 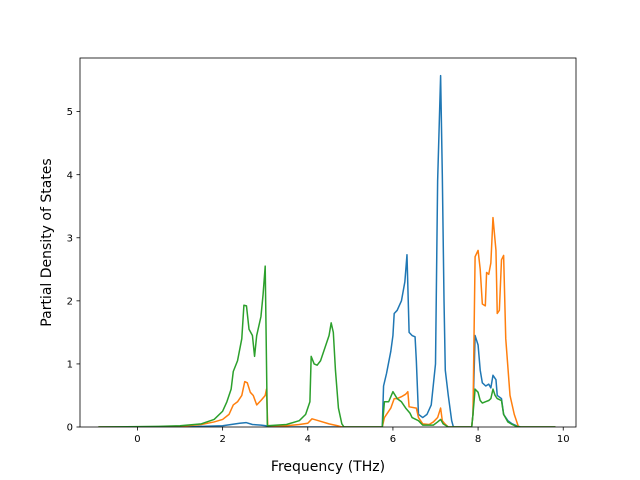 What do you see at coordinates (563, 439) in the screenshot?
I see `x-tick-label: 10` at bounding box center [563, 439].